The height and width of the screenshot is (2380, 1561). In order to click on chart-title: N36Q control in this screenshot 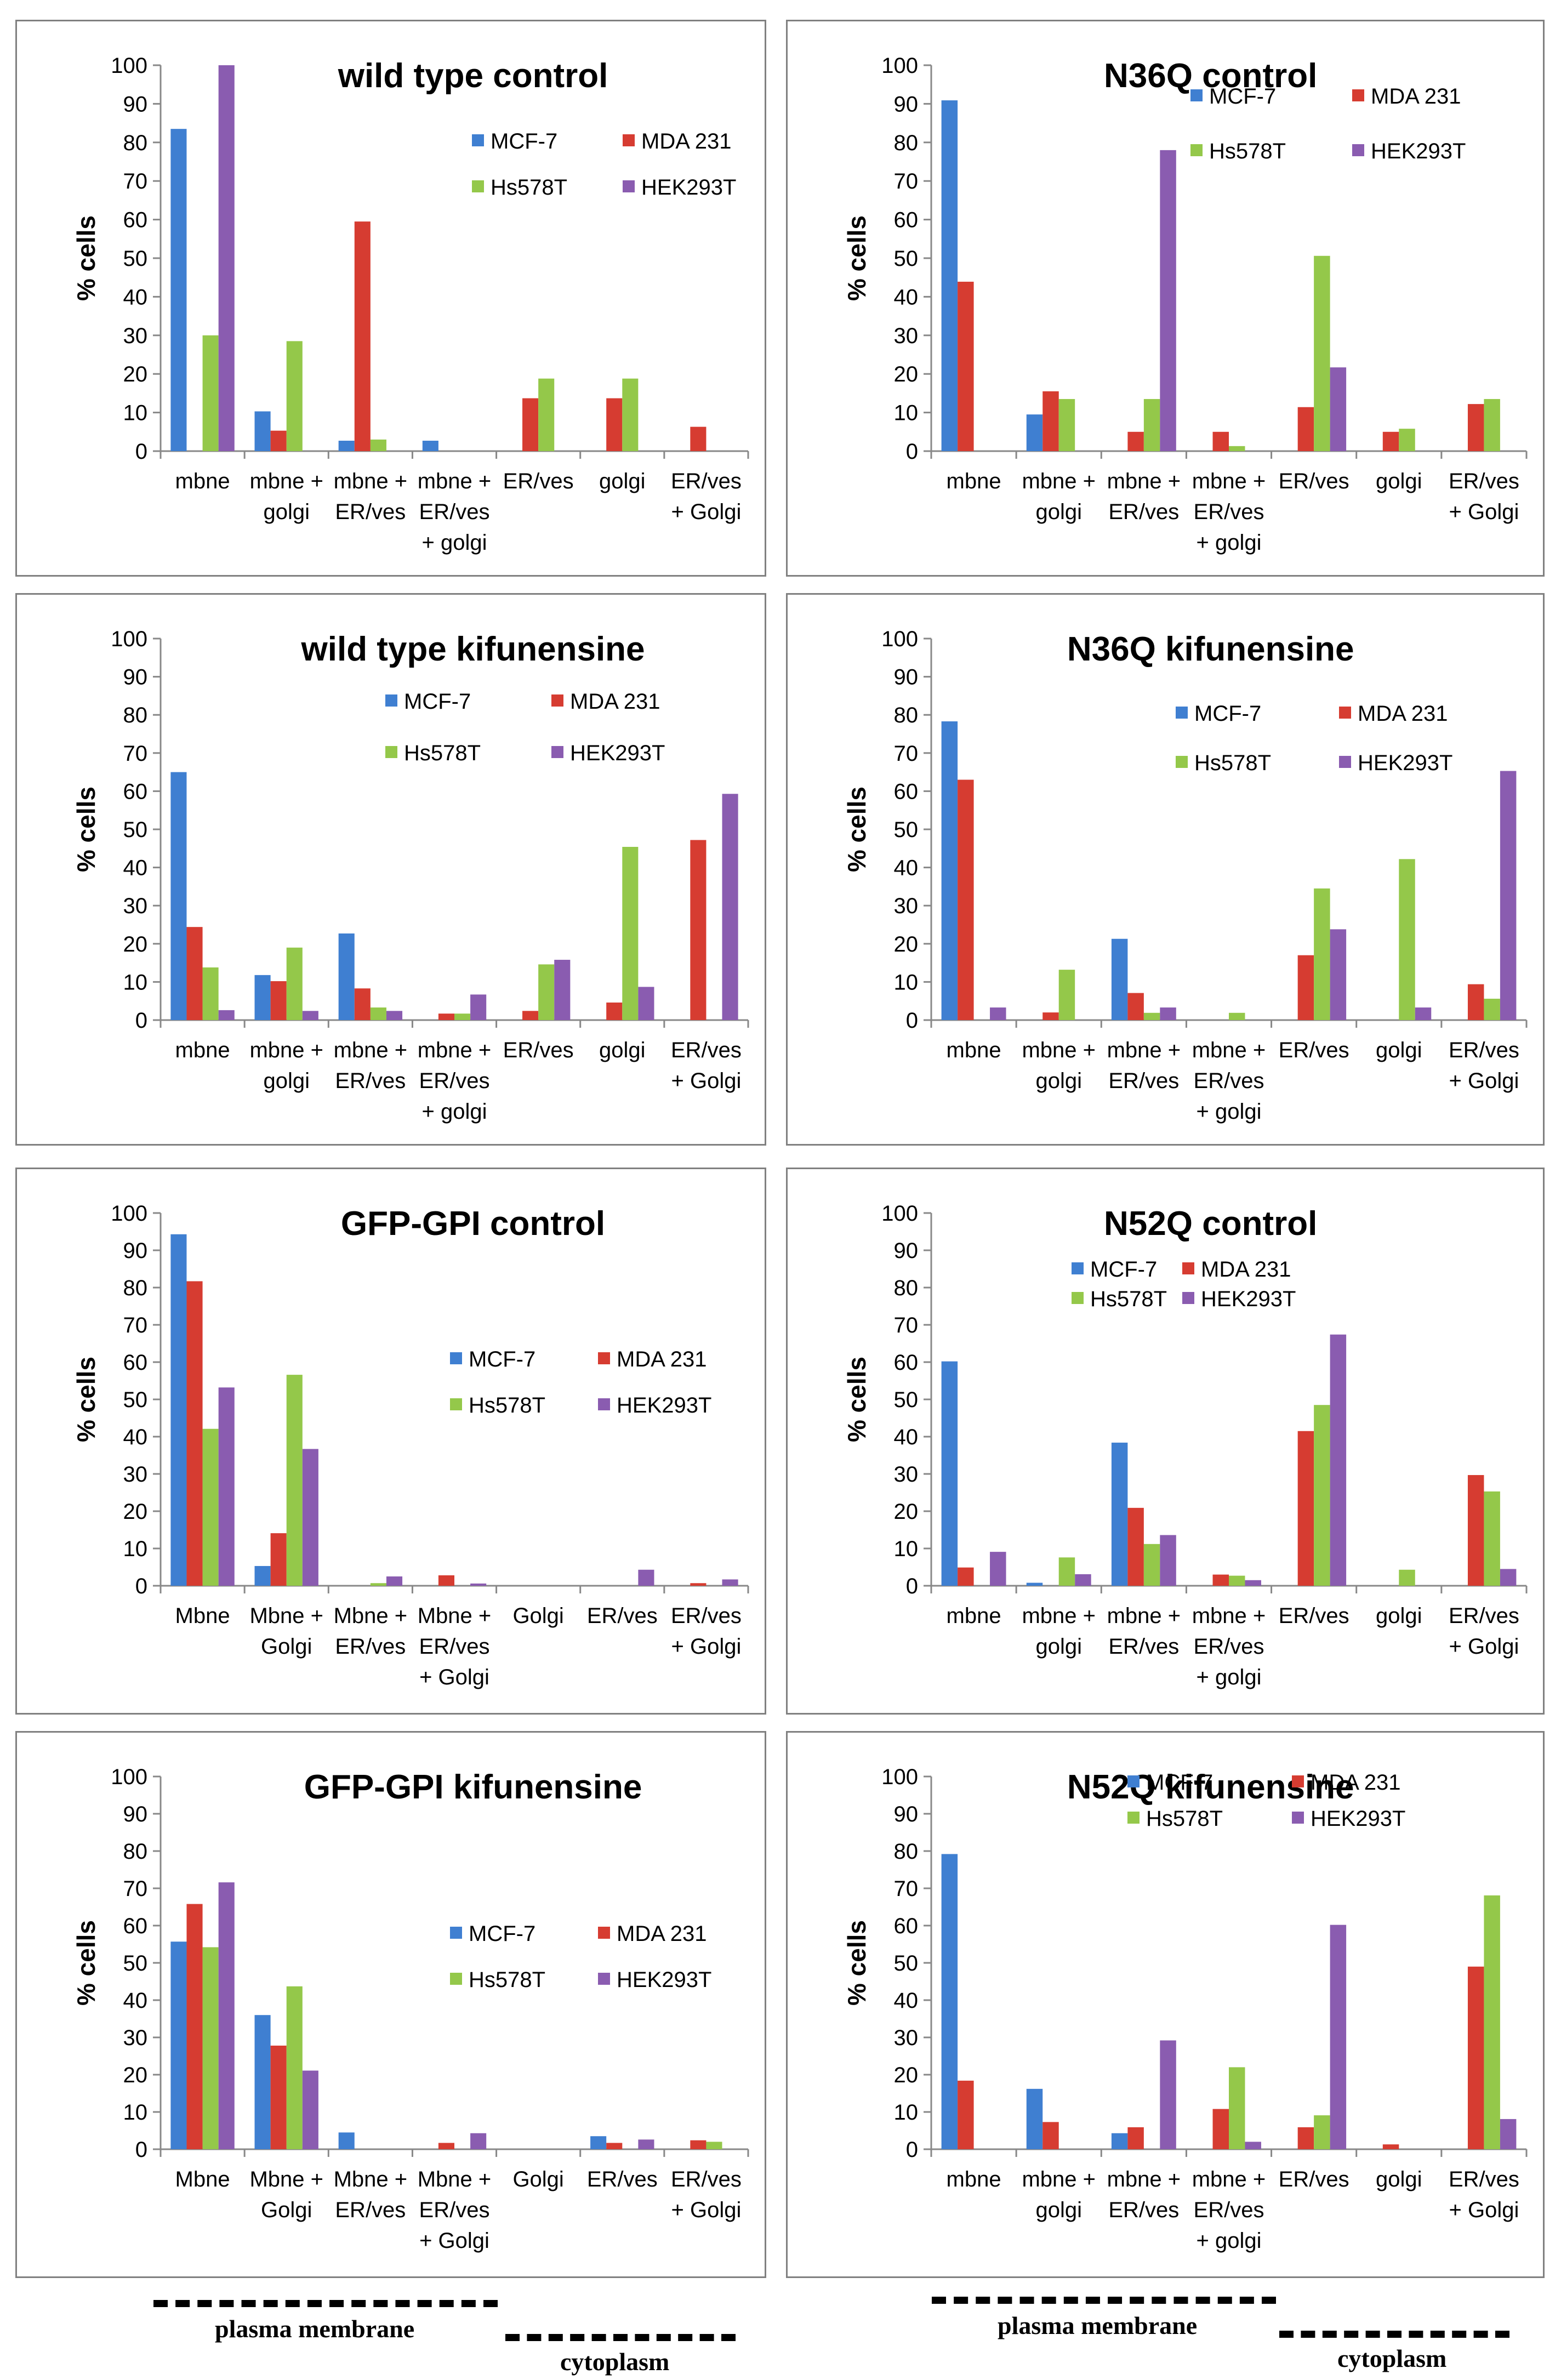, I will do `click(1210, 76)`.